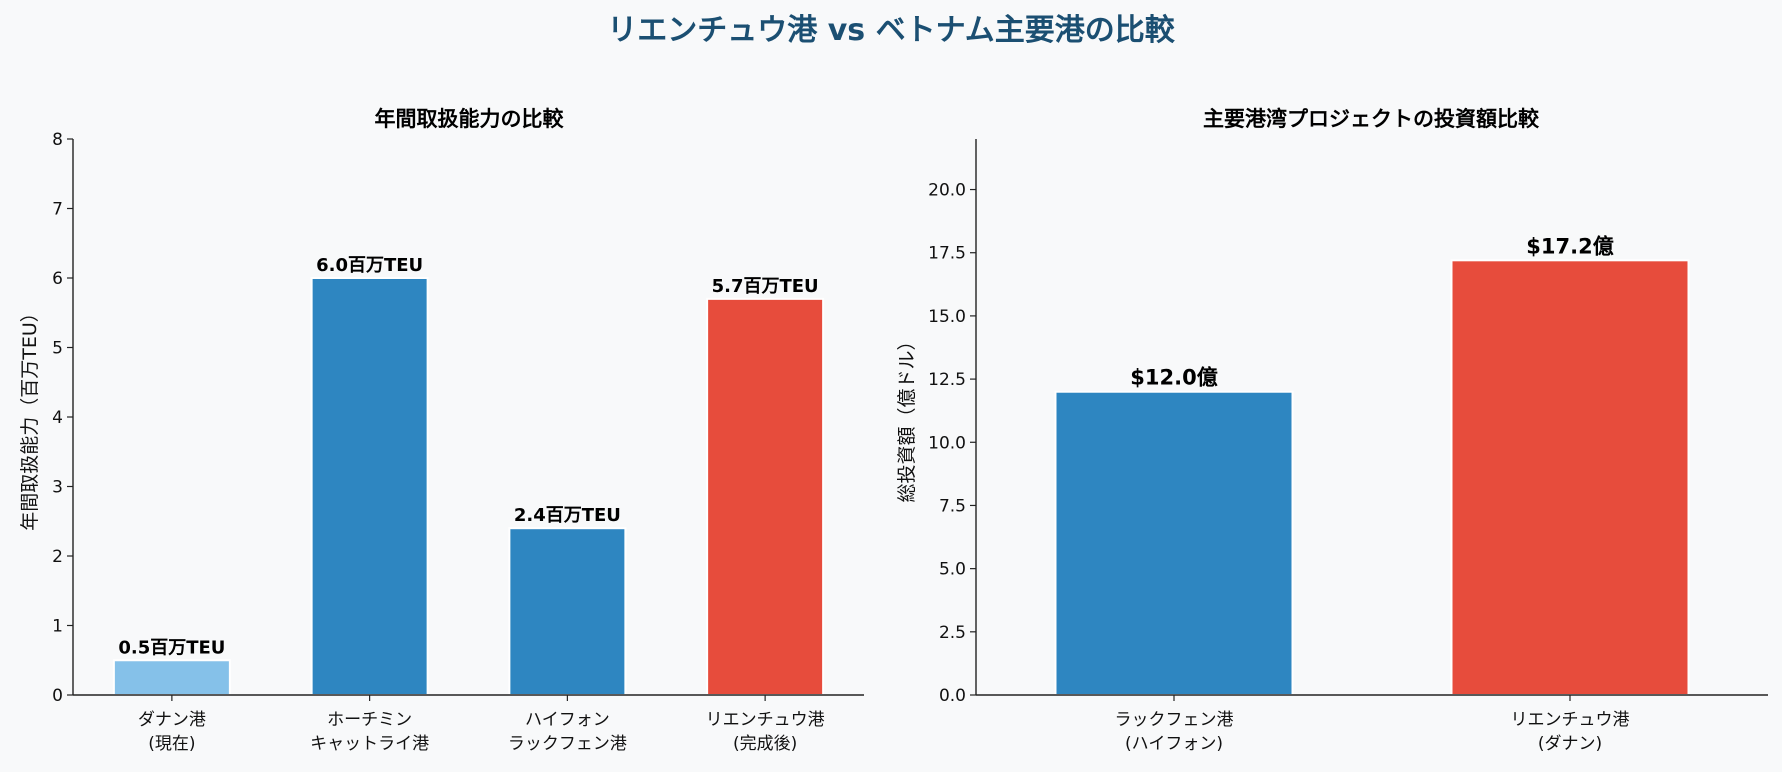 The image size is (1782, 772). What do you see at coordinates (57, 627) in the screenshot?
I see `y-tick-label: 1` at bounding box center [57, 627].